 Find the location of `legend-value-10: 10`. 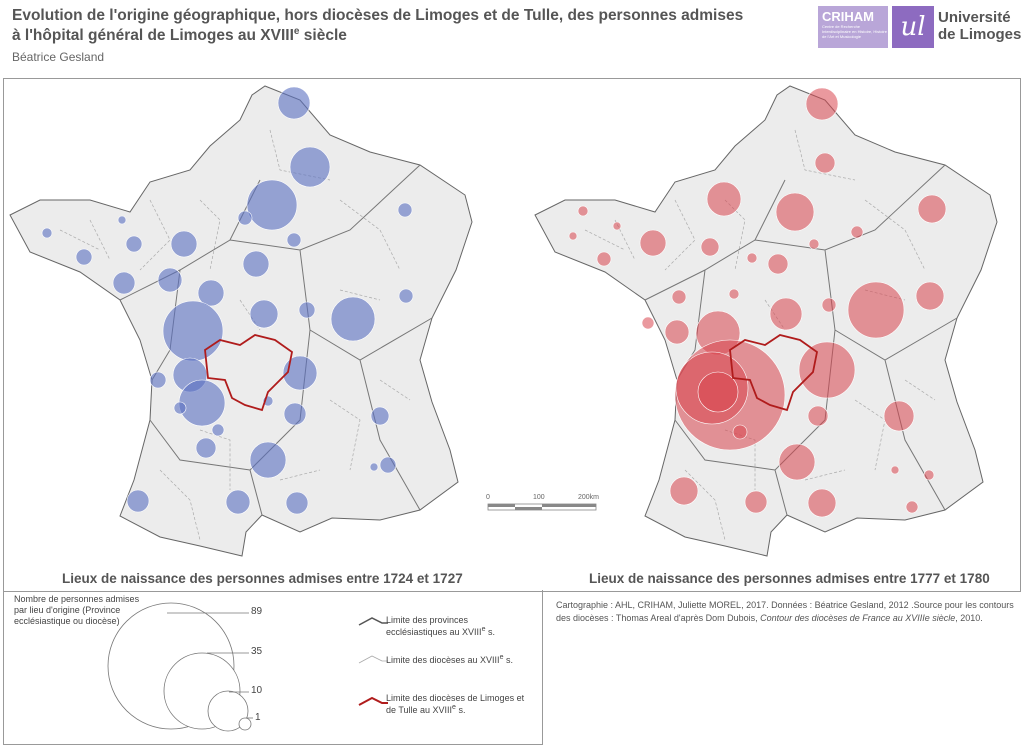

legend-value-10: 10 is located at coordinates (257, 690).